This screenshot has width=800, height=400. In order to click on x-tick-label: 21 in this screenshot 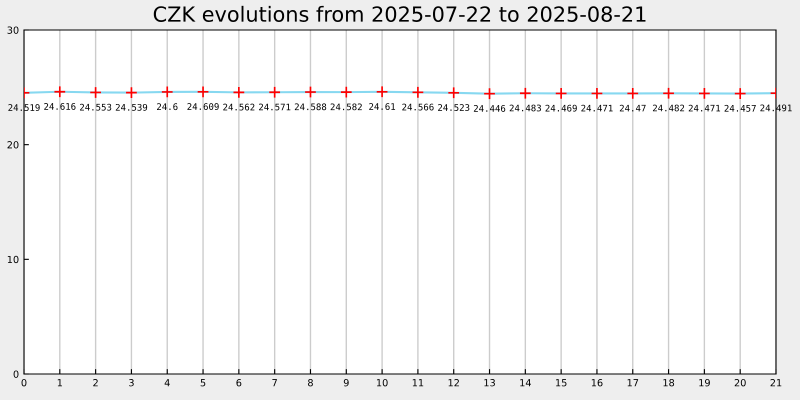, I will do `click(776, 382)`.